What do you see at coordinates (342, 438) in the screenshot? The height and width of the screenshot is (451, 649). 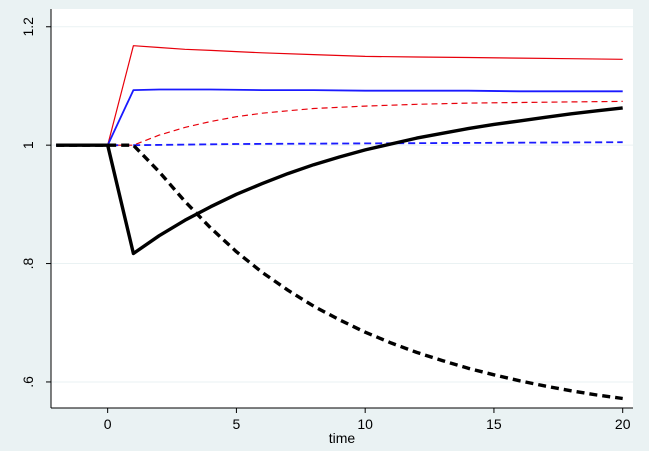 I see `x-axis-title: time` at bounding box center [342, 438].